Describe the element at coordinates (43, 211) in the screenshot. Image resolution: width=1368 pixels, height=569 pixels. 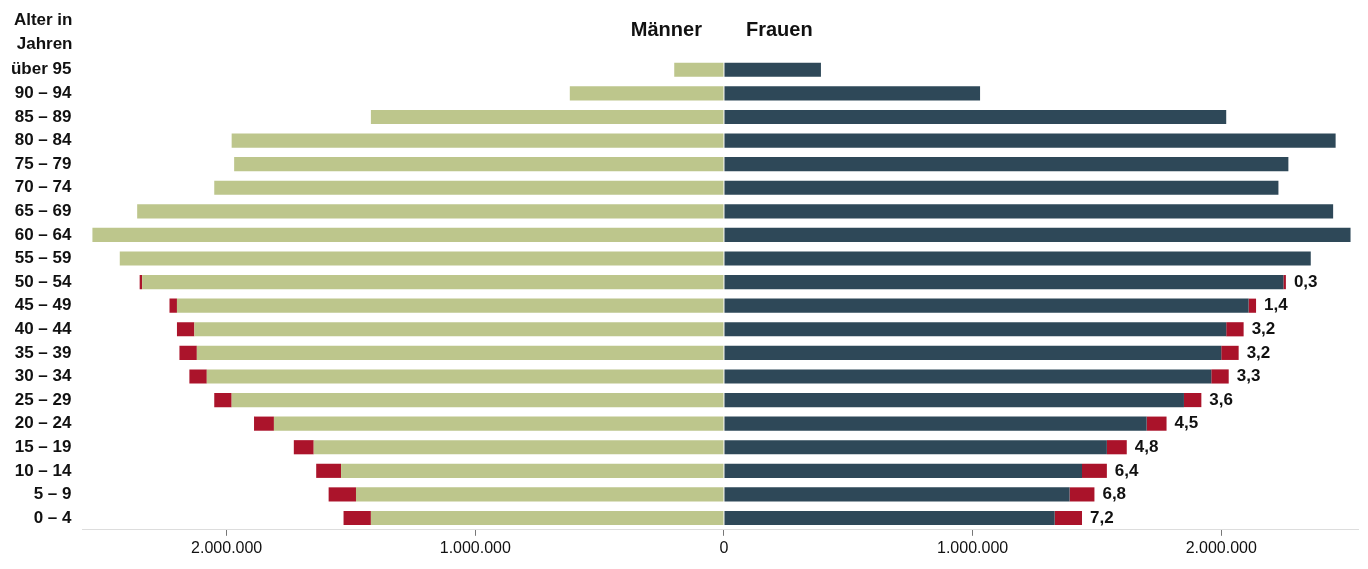
I see `y-tick-label: 65 – 69` at that location.